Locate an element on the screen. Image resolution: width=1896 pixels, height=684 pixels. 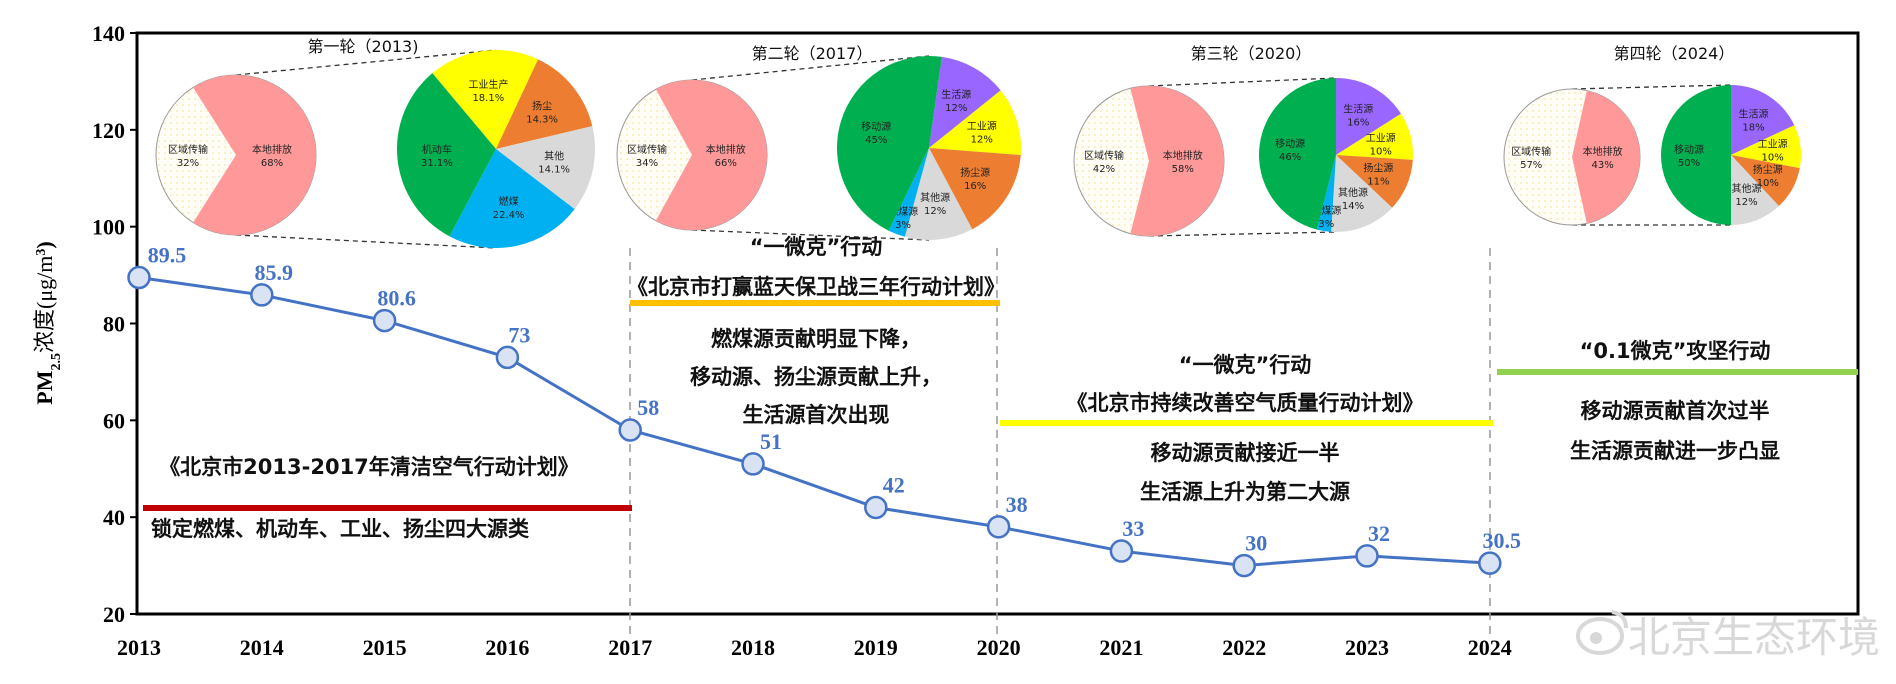
period-note: 锁定燃煤、机动车、工业、扬尘四大源类 is located at coordinates (340, 529).